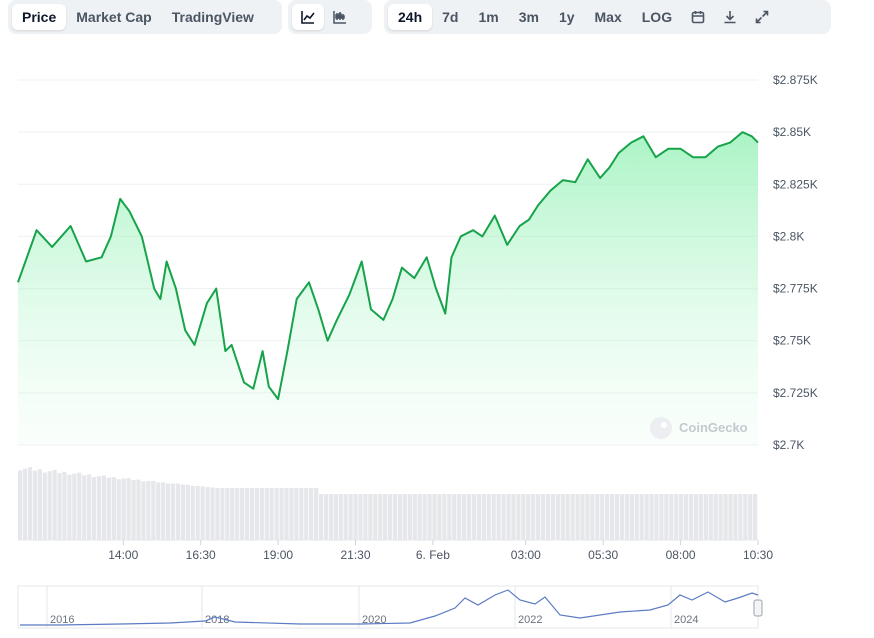 The height and width of the screenshot is (638, 874). What do you see at coordinates (788, 236) in the screenshot?
I see `y-tick-label: $2.8K` at bounding box center [788, 236].